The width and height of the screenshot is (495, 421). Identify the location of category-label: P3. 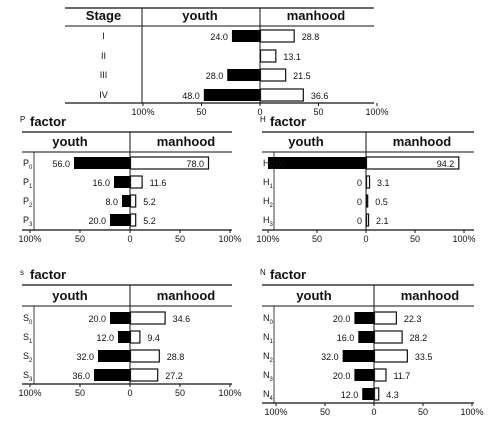
(28, 221).